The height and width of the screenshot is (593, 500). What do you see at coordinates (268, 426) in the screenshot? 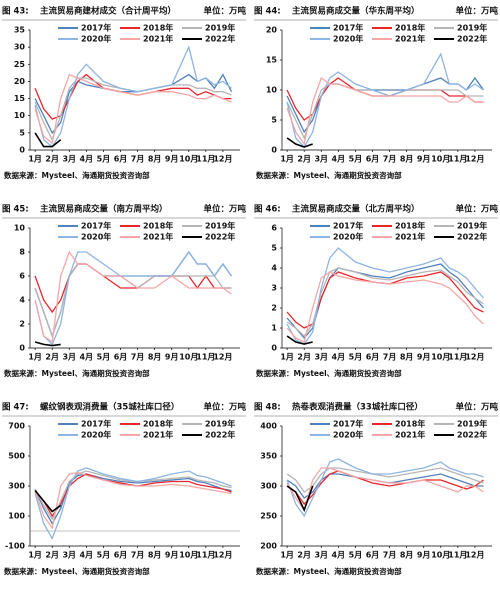
I see `y-tick-label: 400` at bounding box center [268, 426].